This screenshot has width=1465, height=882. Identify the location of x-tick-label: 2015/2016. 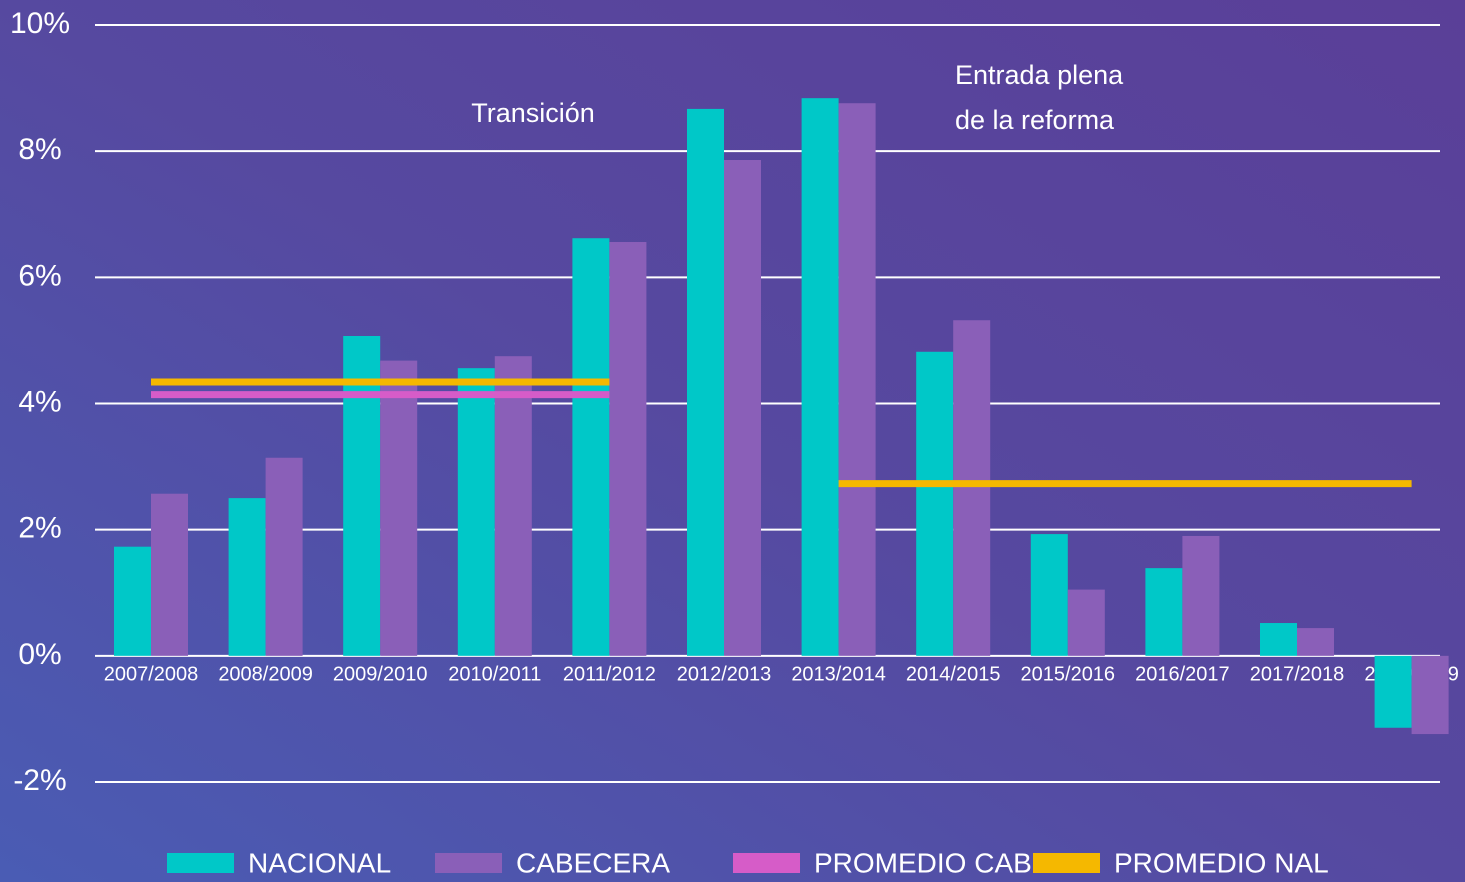
(1068, 674).